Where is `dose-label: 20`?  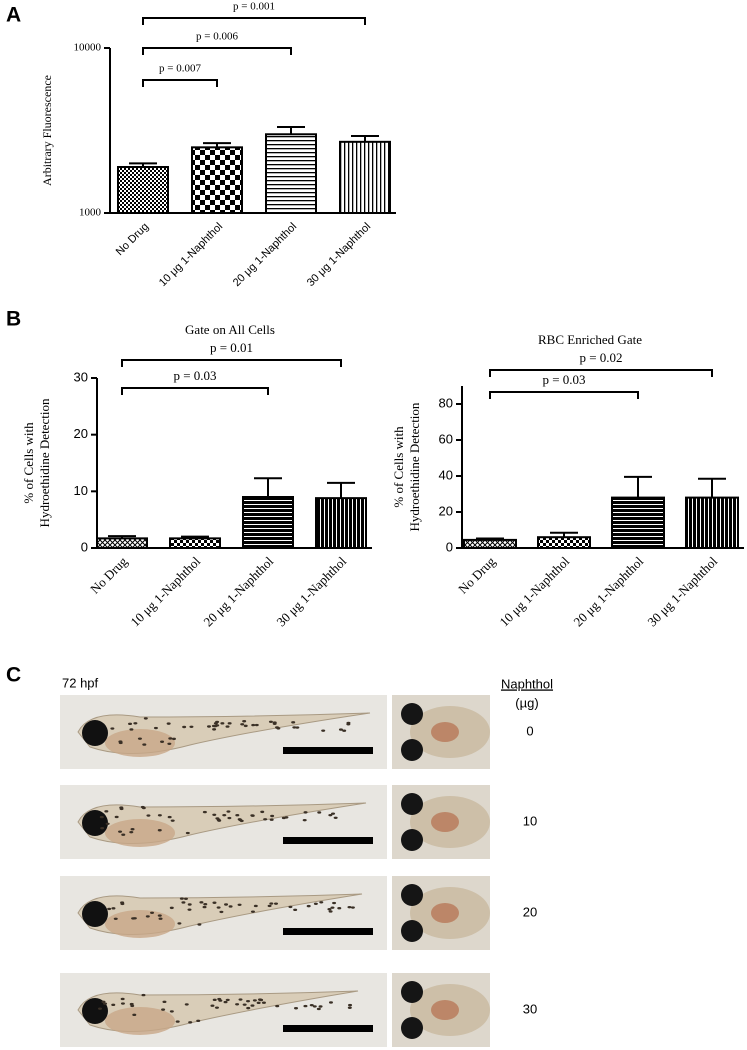
dose-label: 20 is located at coordinates (530, 911).